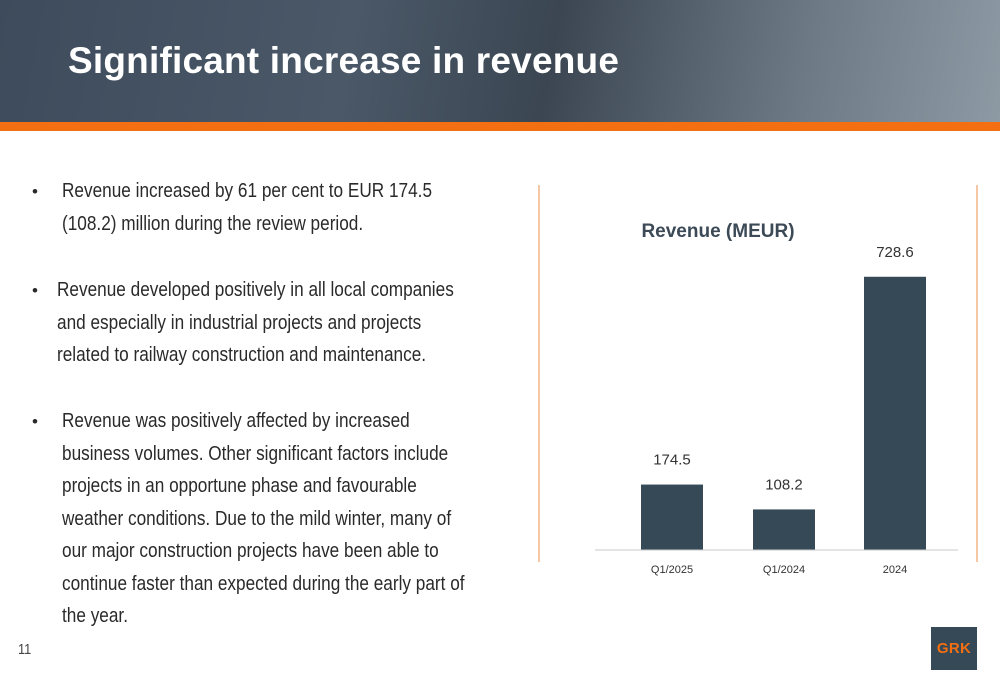  I want to click on category-label: 2024, so click(895, 570).